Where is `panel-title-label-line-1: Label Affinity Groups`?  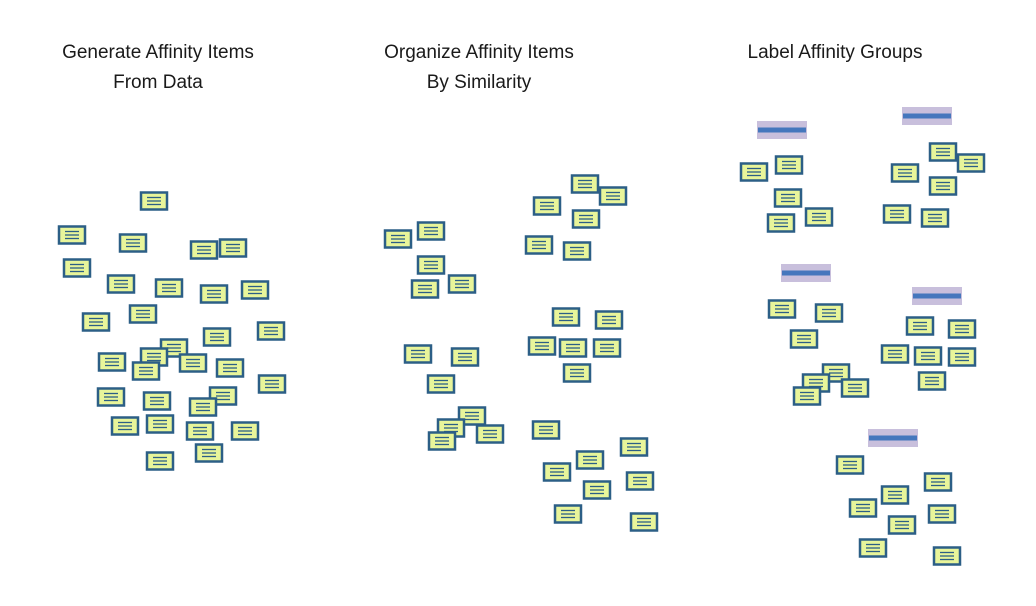
panel-title-label-line-1: Label Affinity Groups is located at coordinates (835, 52).